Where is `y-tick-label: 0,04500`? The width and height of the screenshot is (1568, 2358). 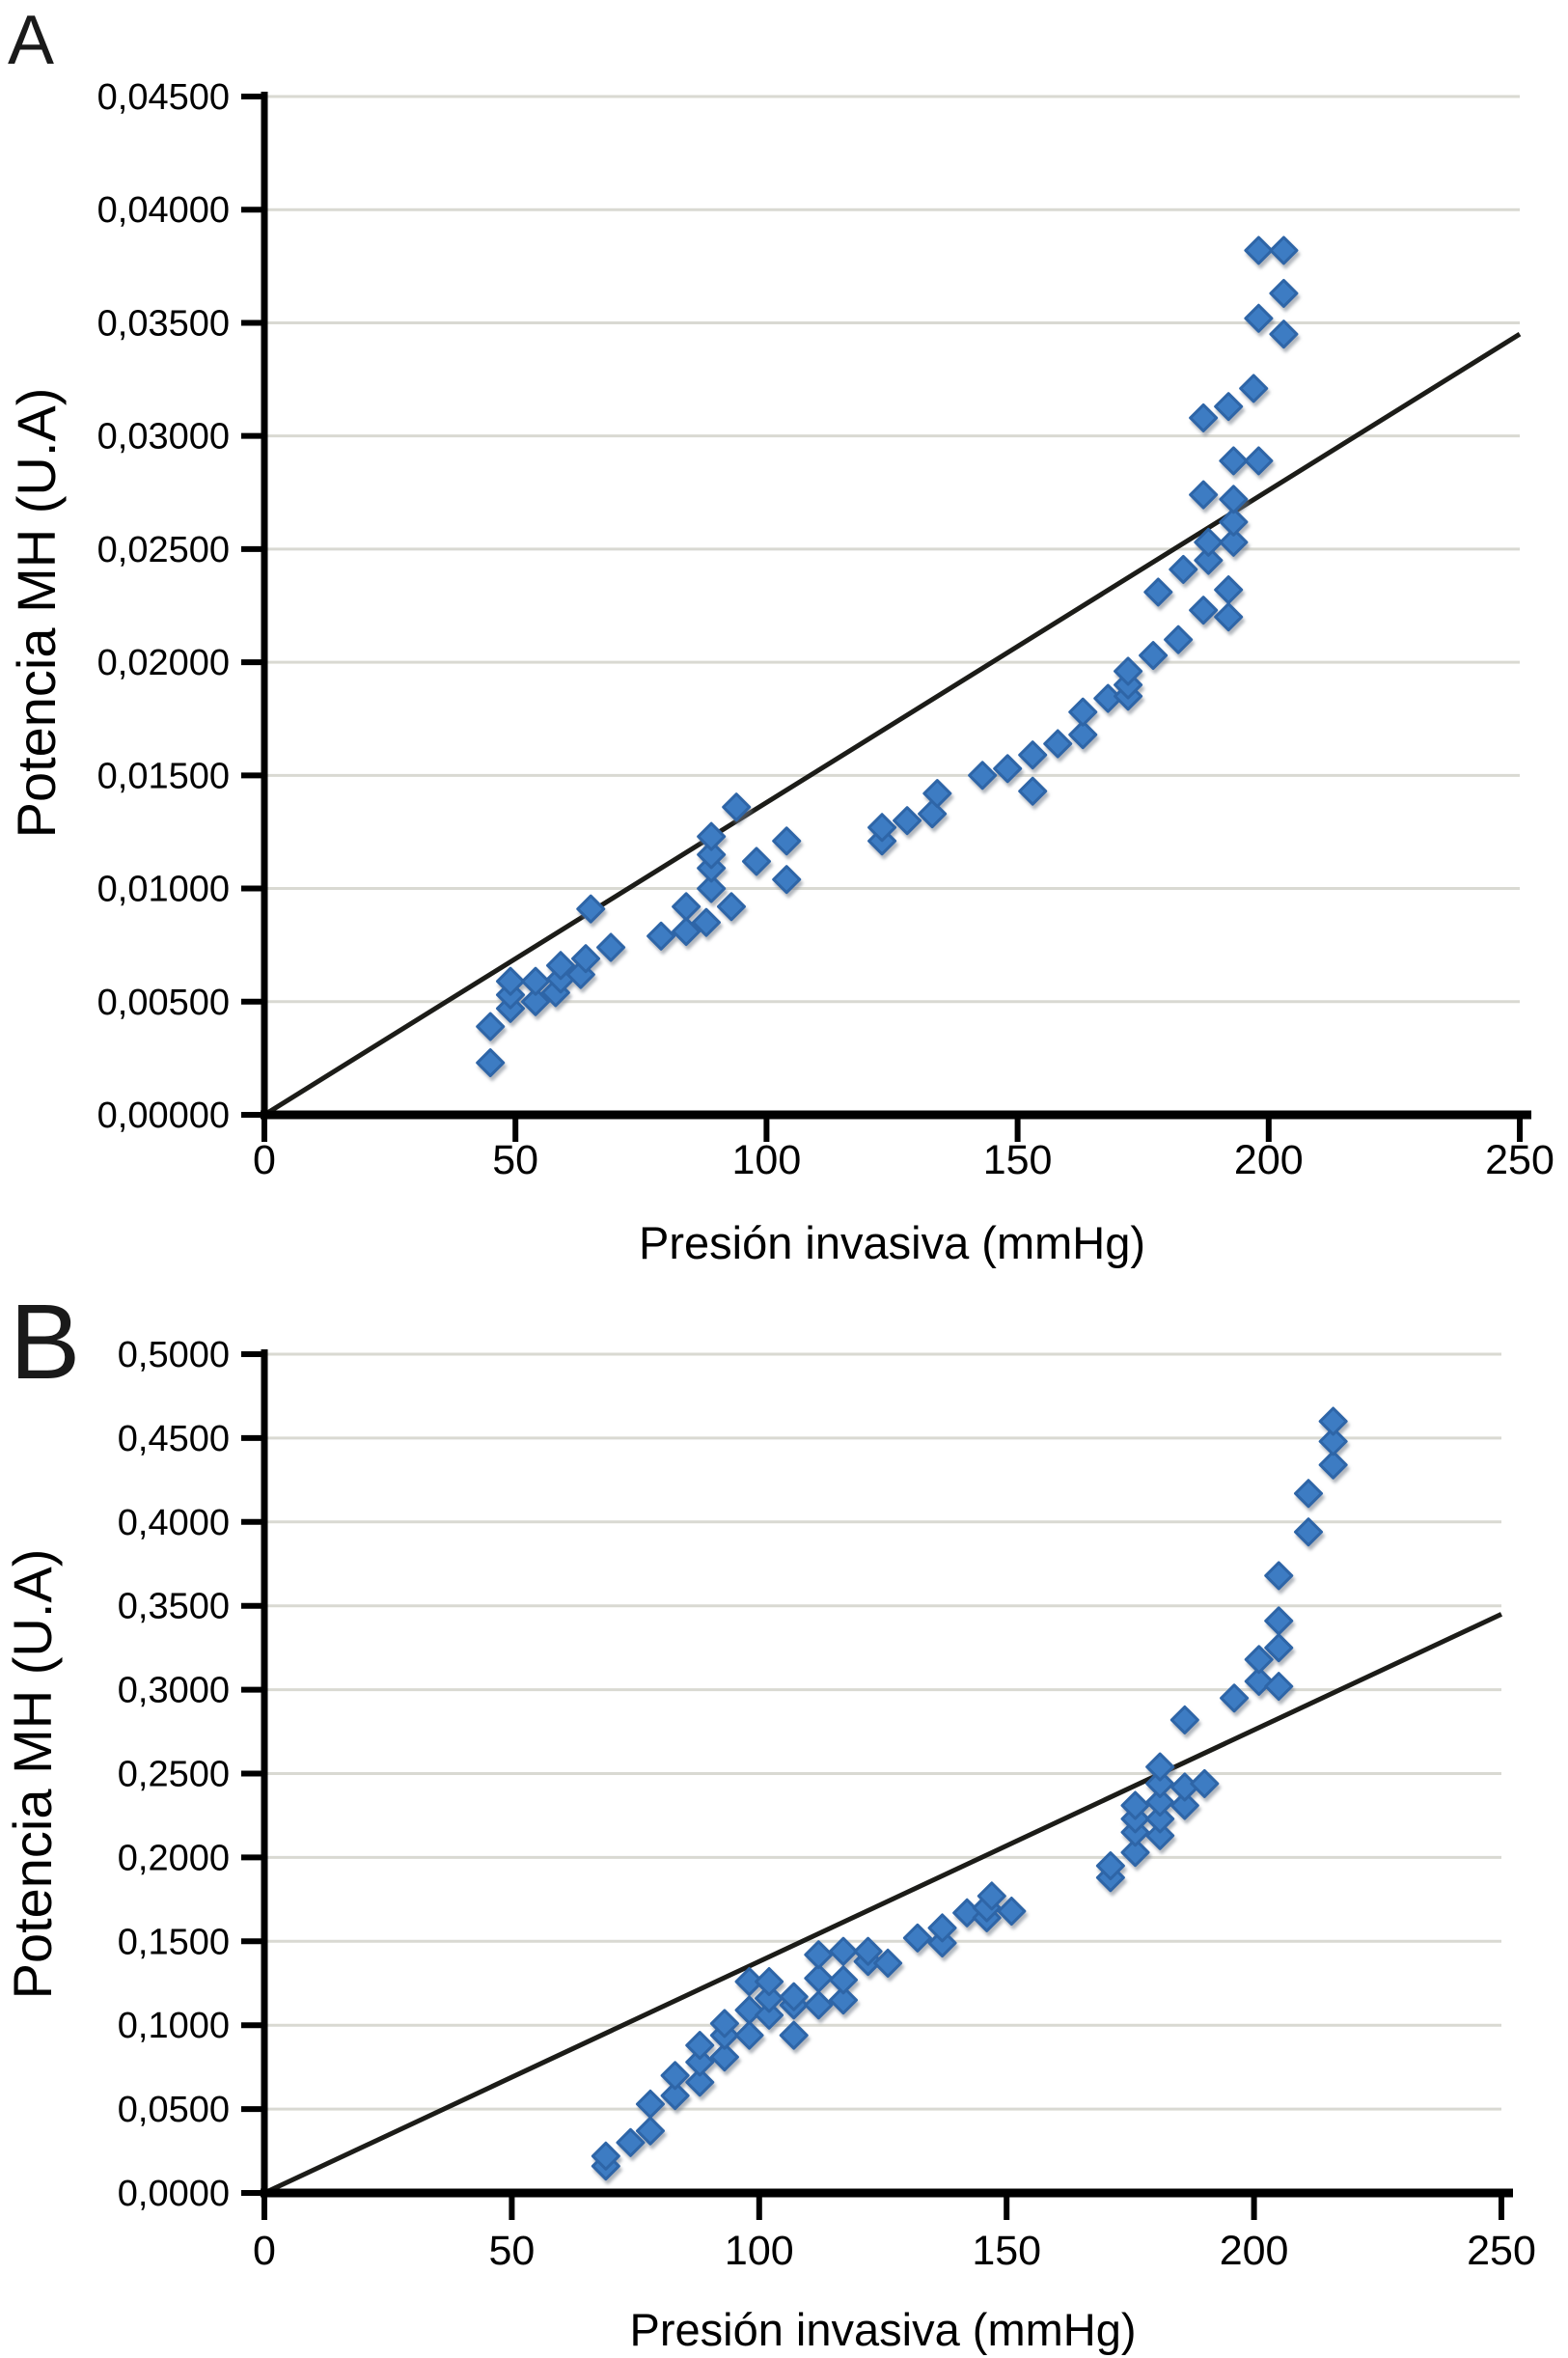 y-tick-label: 0,04500 is located at coordinates (163, 97).